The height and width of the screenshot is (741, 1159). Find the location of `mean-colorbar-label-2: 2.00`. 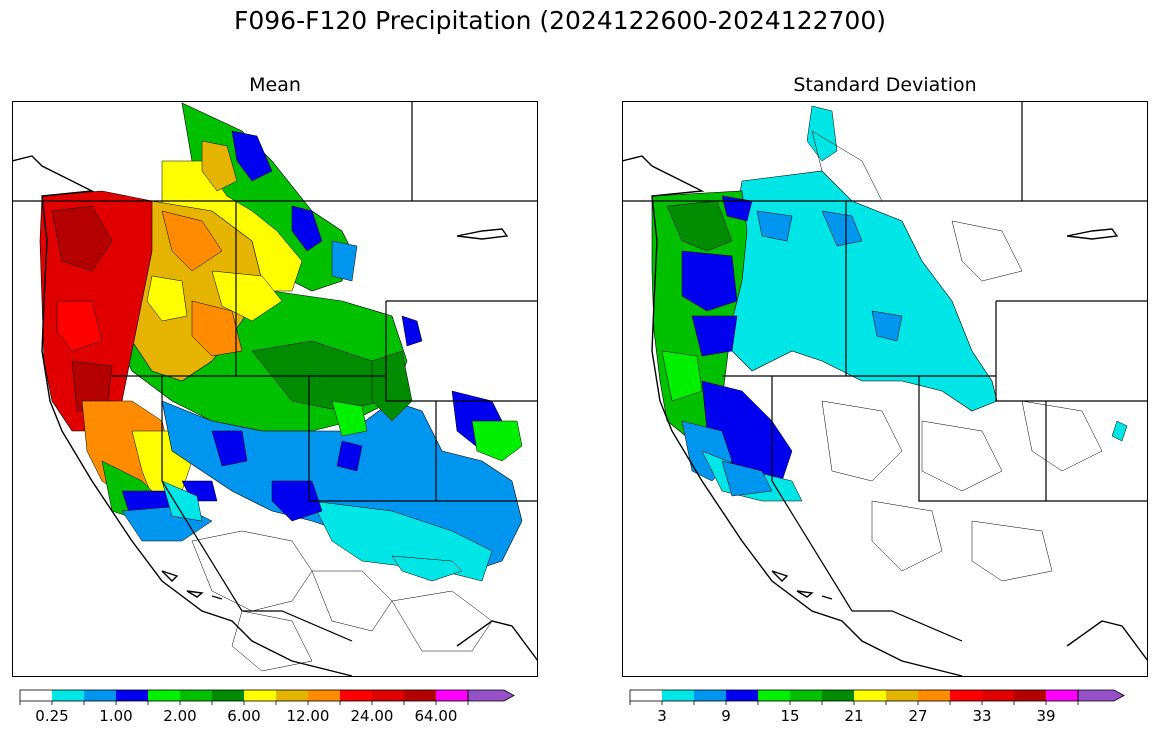

mean-colorbar-label-2: 2.00 is located at coordinates (179, 716).